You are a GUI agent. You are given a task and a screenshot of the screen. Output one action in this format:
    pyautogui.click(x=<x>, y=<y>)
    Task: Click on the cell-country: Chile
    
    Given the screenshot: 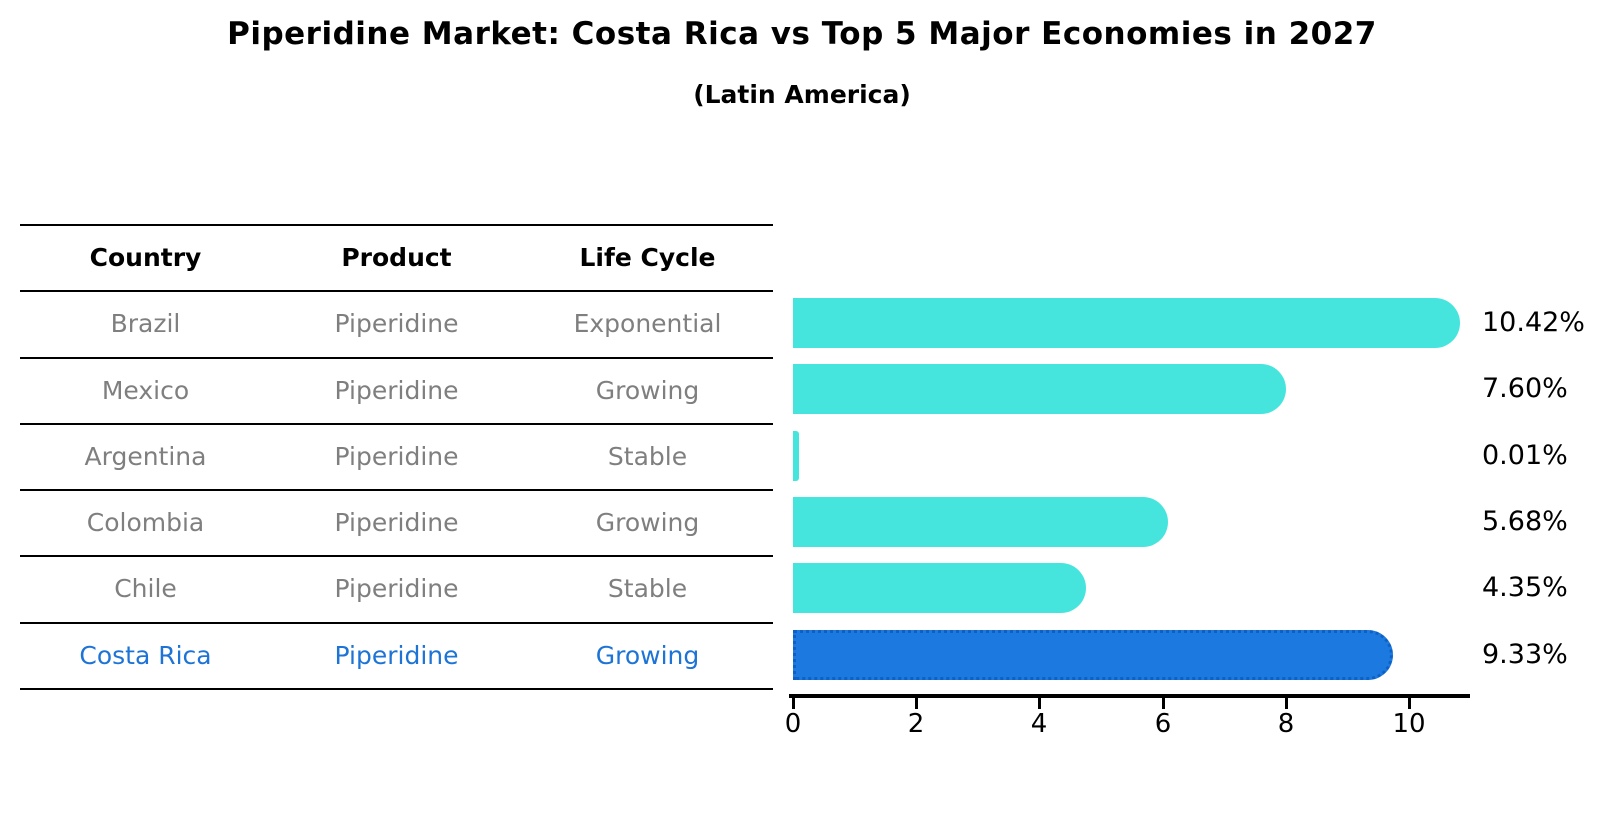 What is the action you would take?
    pyautogui.click(x=145, y=589)
    